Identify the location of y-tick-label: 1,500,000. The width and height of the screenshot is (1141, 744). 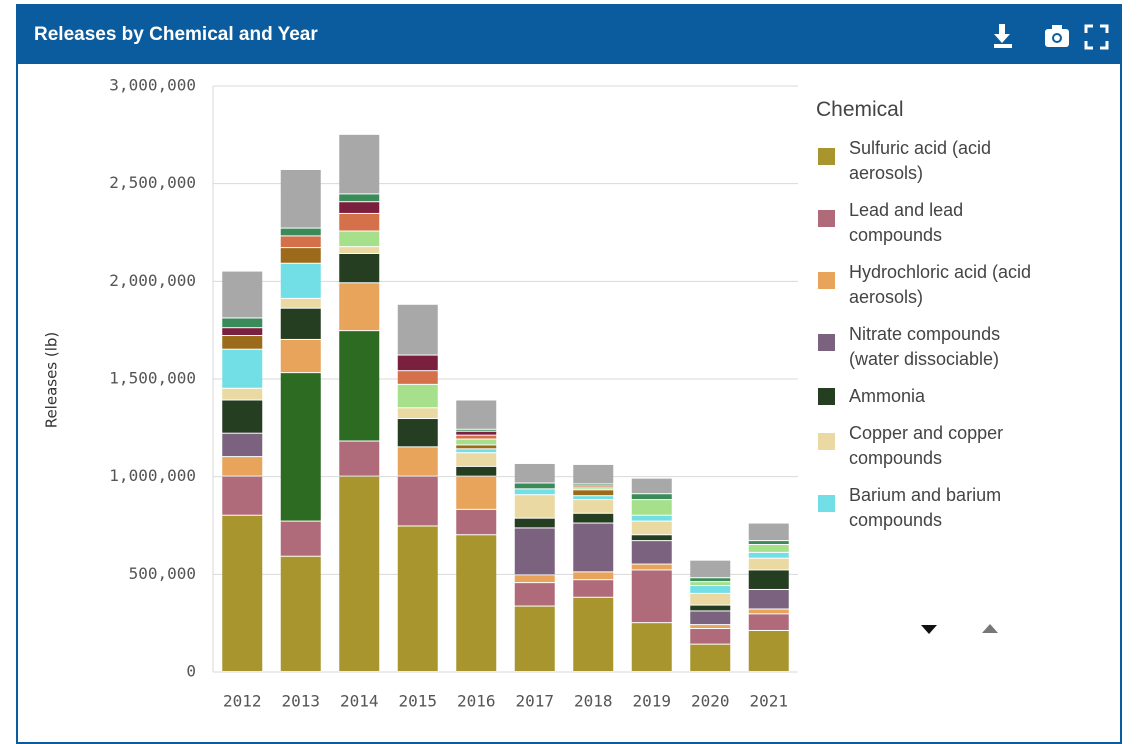
(152, 378).